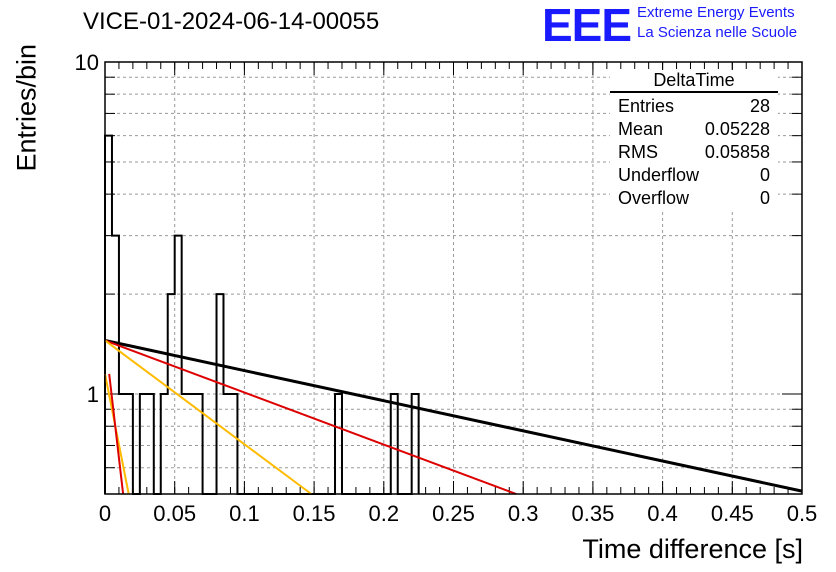  Describe the element at coordinates (737, 129) in the screenshot. I see `stats-value: 0.05228` at that location.